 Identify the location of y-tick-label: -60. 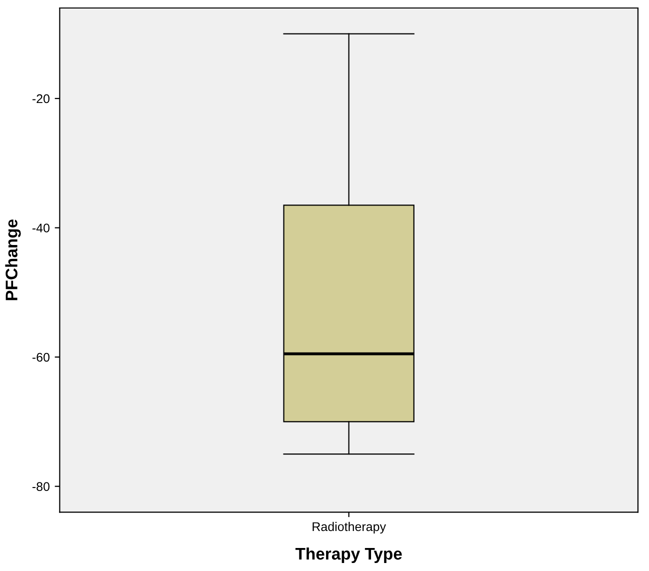
(41, 357).